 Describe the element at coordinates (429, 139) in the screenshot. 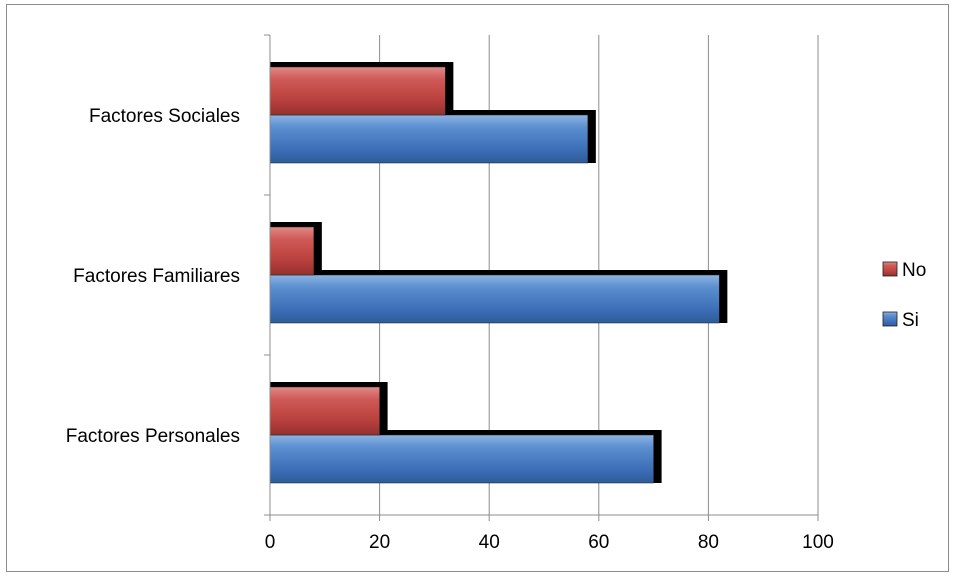

I see `bar-si-factores-sociales` at that location.